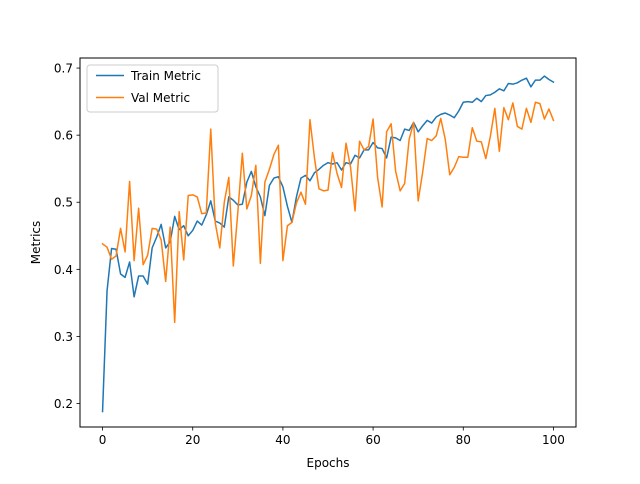 This screenshot has height=484, width=640. I want to click on x-tick-label: 20, so click(192, 440).